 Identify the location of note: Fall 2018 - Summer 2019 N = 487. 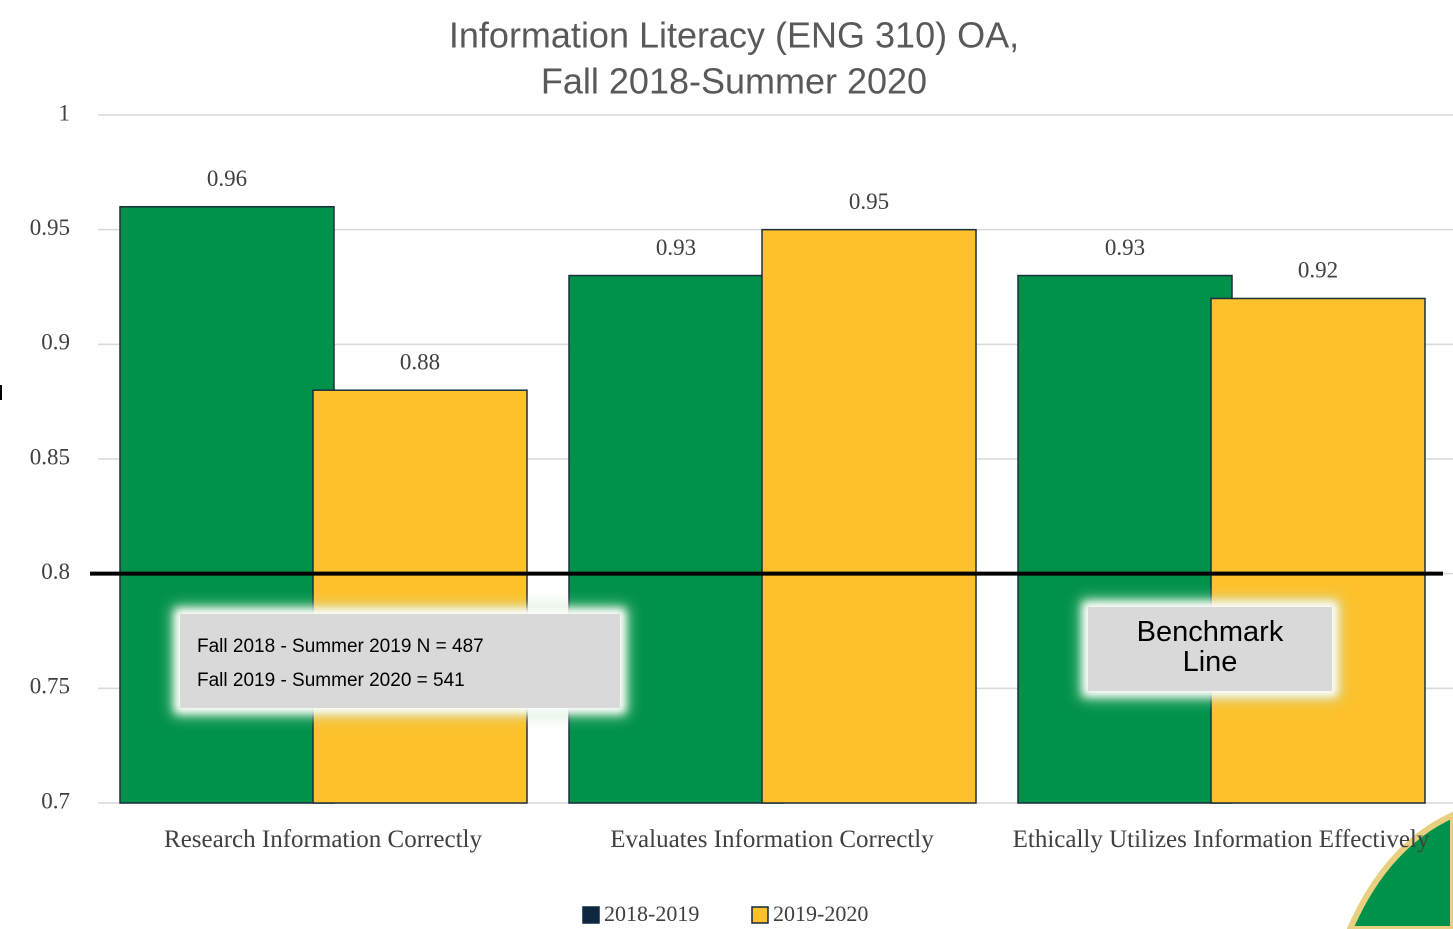
(340, 646).